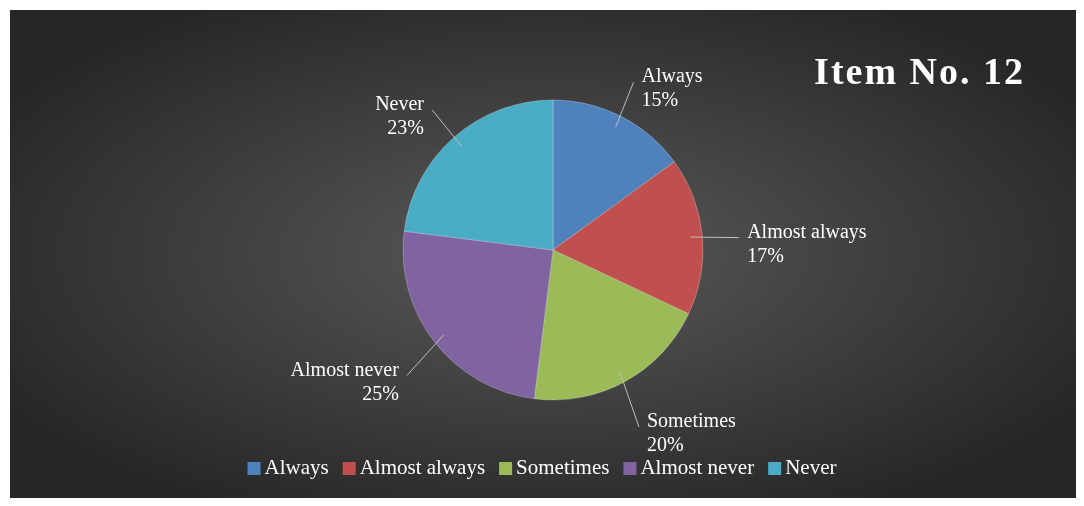  I want to click on data-label: 17%, so click(765, 254).